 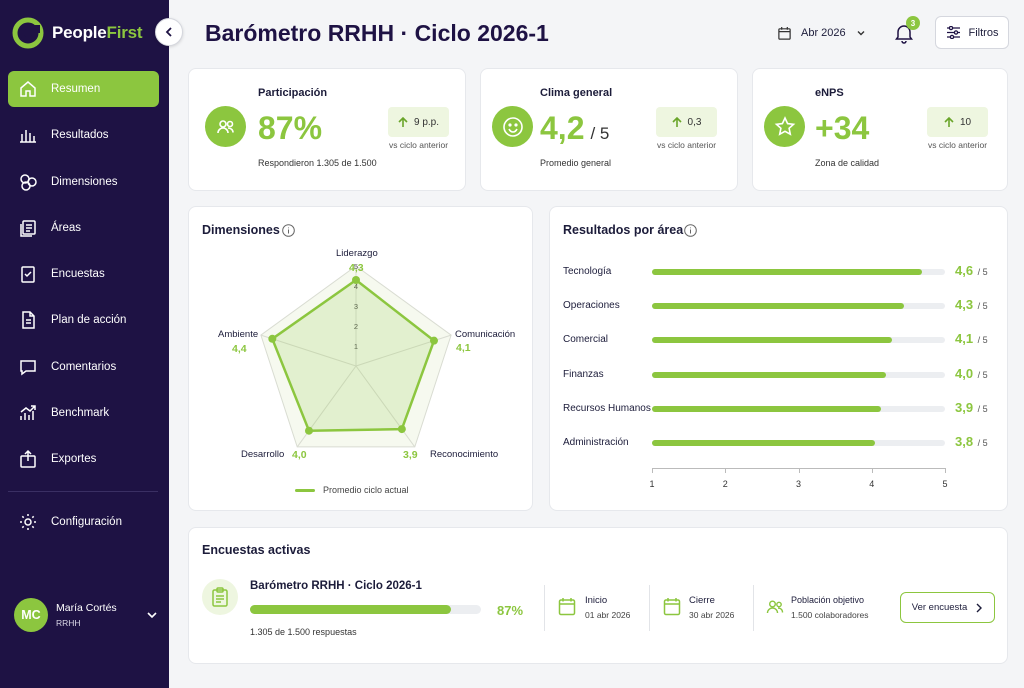 I want to click on bar-chart-icon, so click(x=28, y=137).